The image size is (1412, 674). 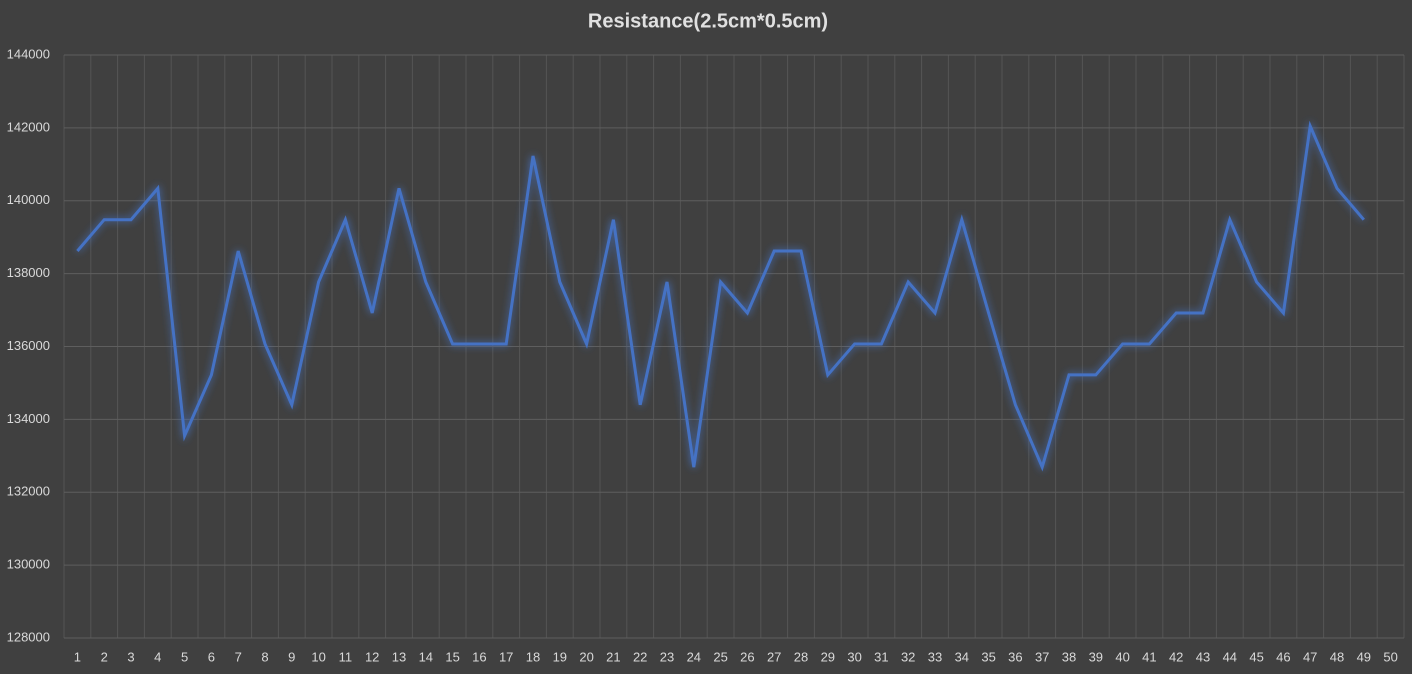 I want to click on x-tick-label: 44, so click(x=1230, y=656).